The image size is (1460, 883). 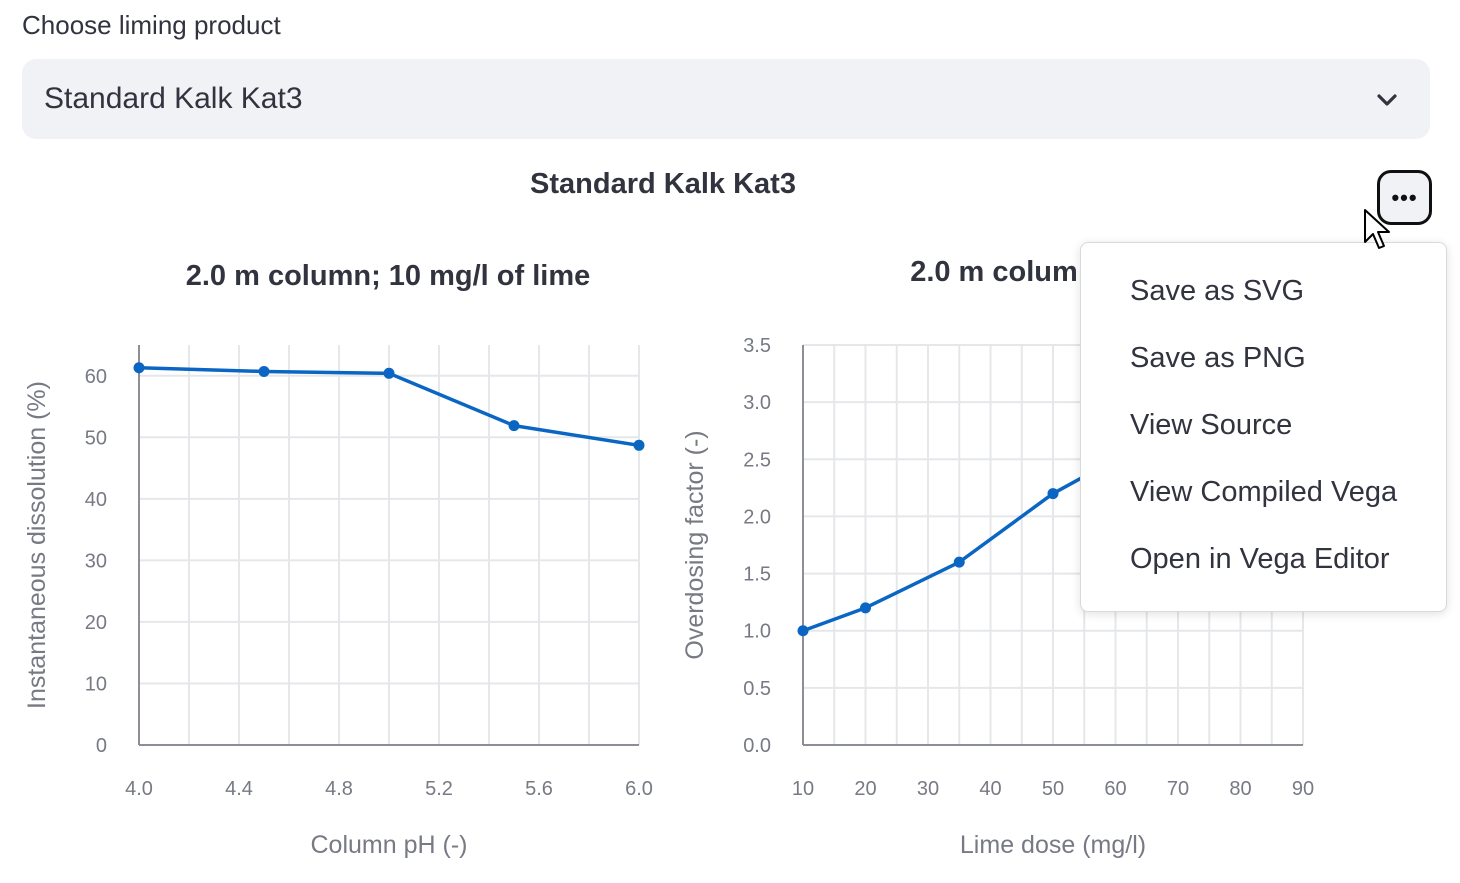 What do you see at coordinates (1264, 492) in the screenshot?
I see `menu-item-view-compiled-vega: View Compiled Vega` at bounding box center [1264, 492].